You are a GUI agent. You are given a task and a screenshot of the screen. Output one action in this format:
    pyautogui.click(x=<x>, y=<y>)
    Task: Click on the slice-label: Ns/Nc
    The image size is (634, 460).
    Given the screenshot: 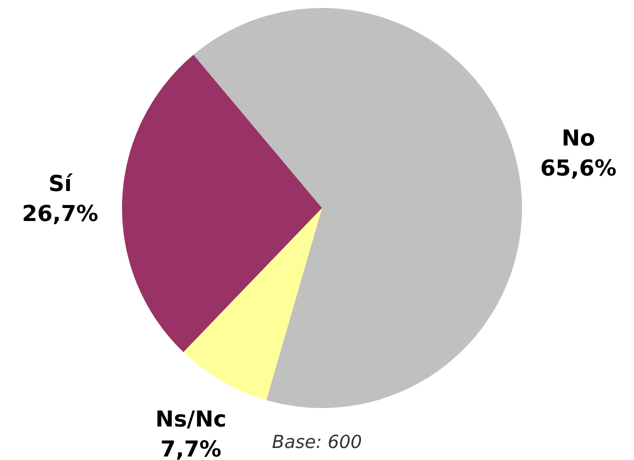 What is the action you would take?
    pyautogui.click(x=190, y=420)
    